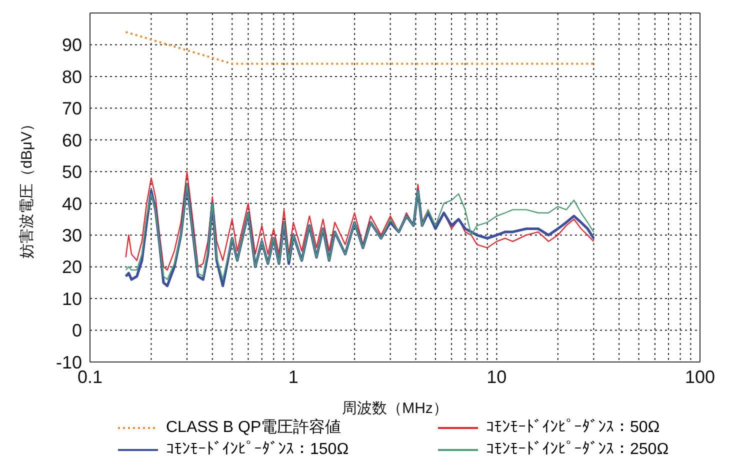 The height and width of the screenshot is (467, 729). I want to click on y-tick-label: 70, so click(72, 108).